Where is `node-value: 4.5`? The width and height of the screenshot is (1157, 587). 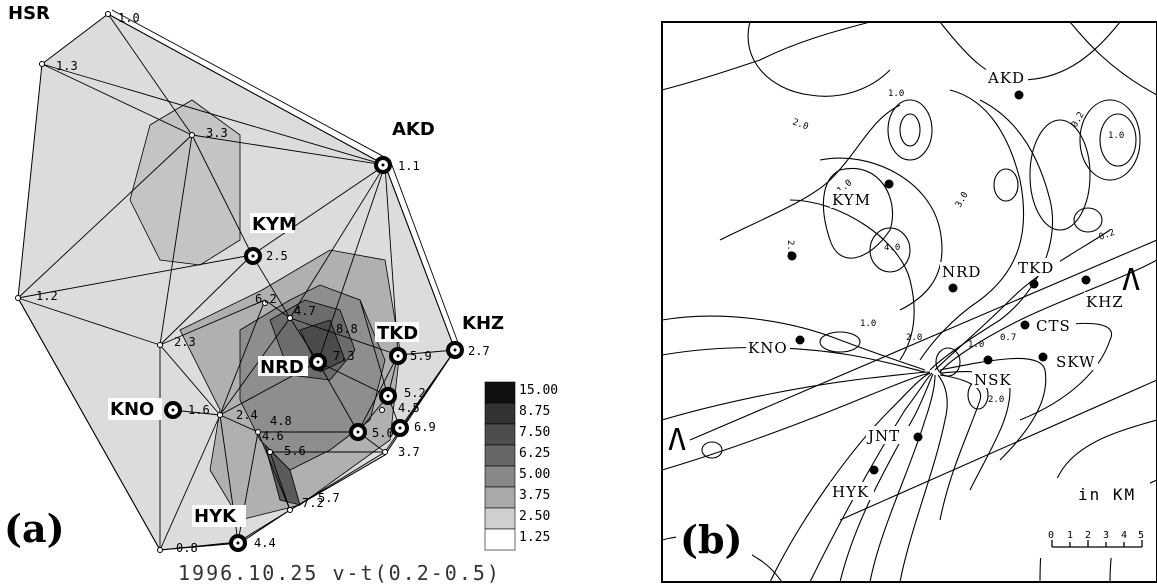 node-value: 4.5 is located at coordinates (409, 408).